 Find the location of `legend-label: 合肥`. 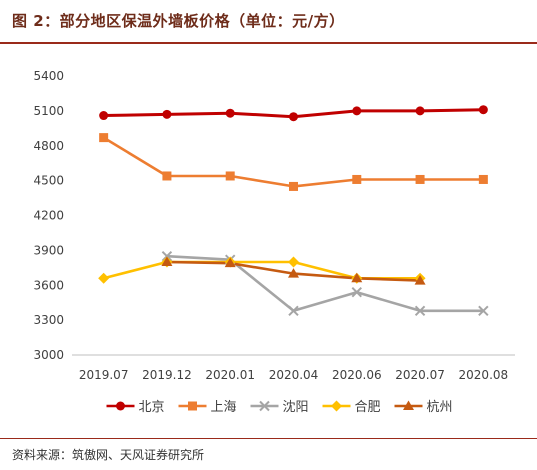

legend-label: 合肥 is located at coordinates (368, 407).